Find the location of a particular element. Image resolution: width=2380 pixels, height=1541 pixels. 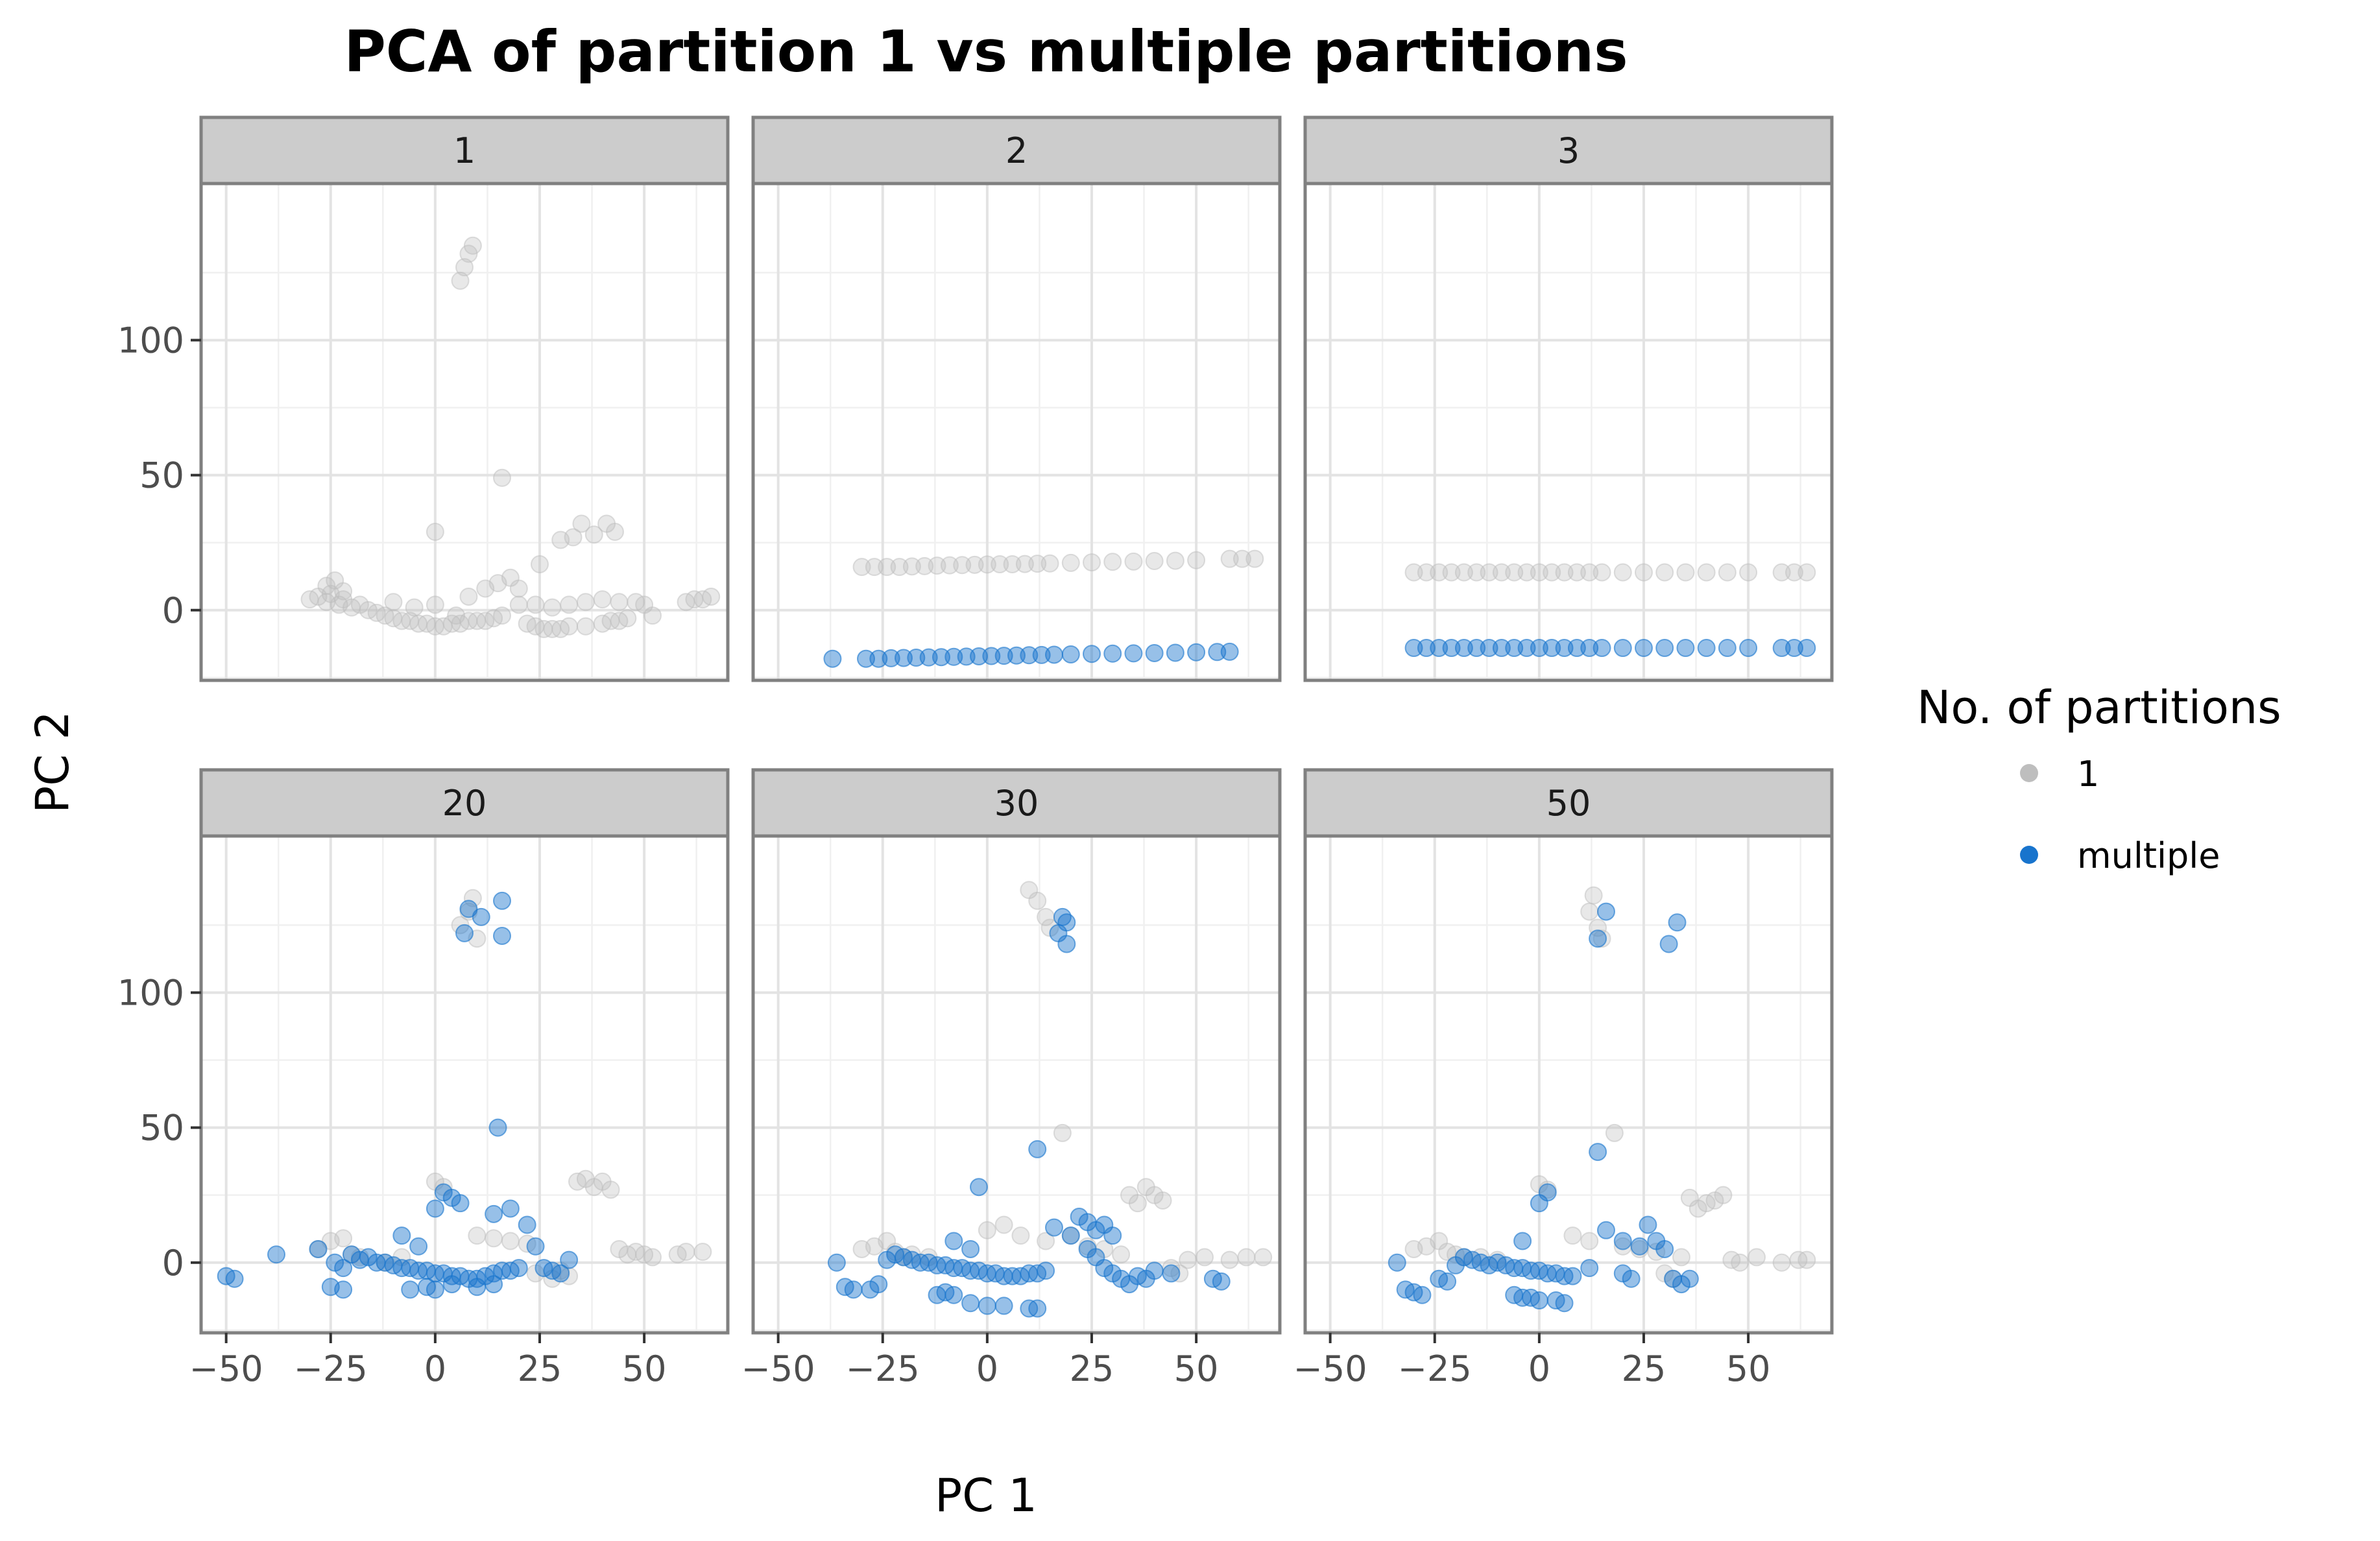

facet-panel-30: 30 is located at coordinates (1016, 1051).